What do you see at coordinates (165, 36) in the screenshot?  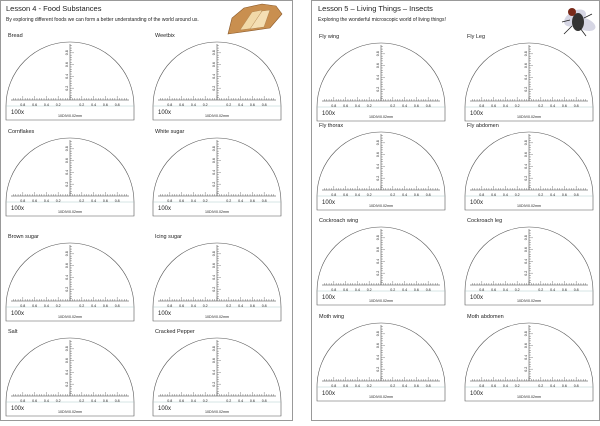 I see `panel-label: Weetbix` at bounding box center [165, 36].